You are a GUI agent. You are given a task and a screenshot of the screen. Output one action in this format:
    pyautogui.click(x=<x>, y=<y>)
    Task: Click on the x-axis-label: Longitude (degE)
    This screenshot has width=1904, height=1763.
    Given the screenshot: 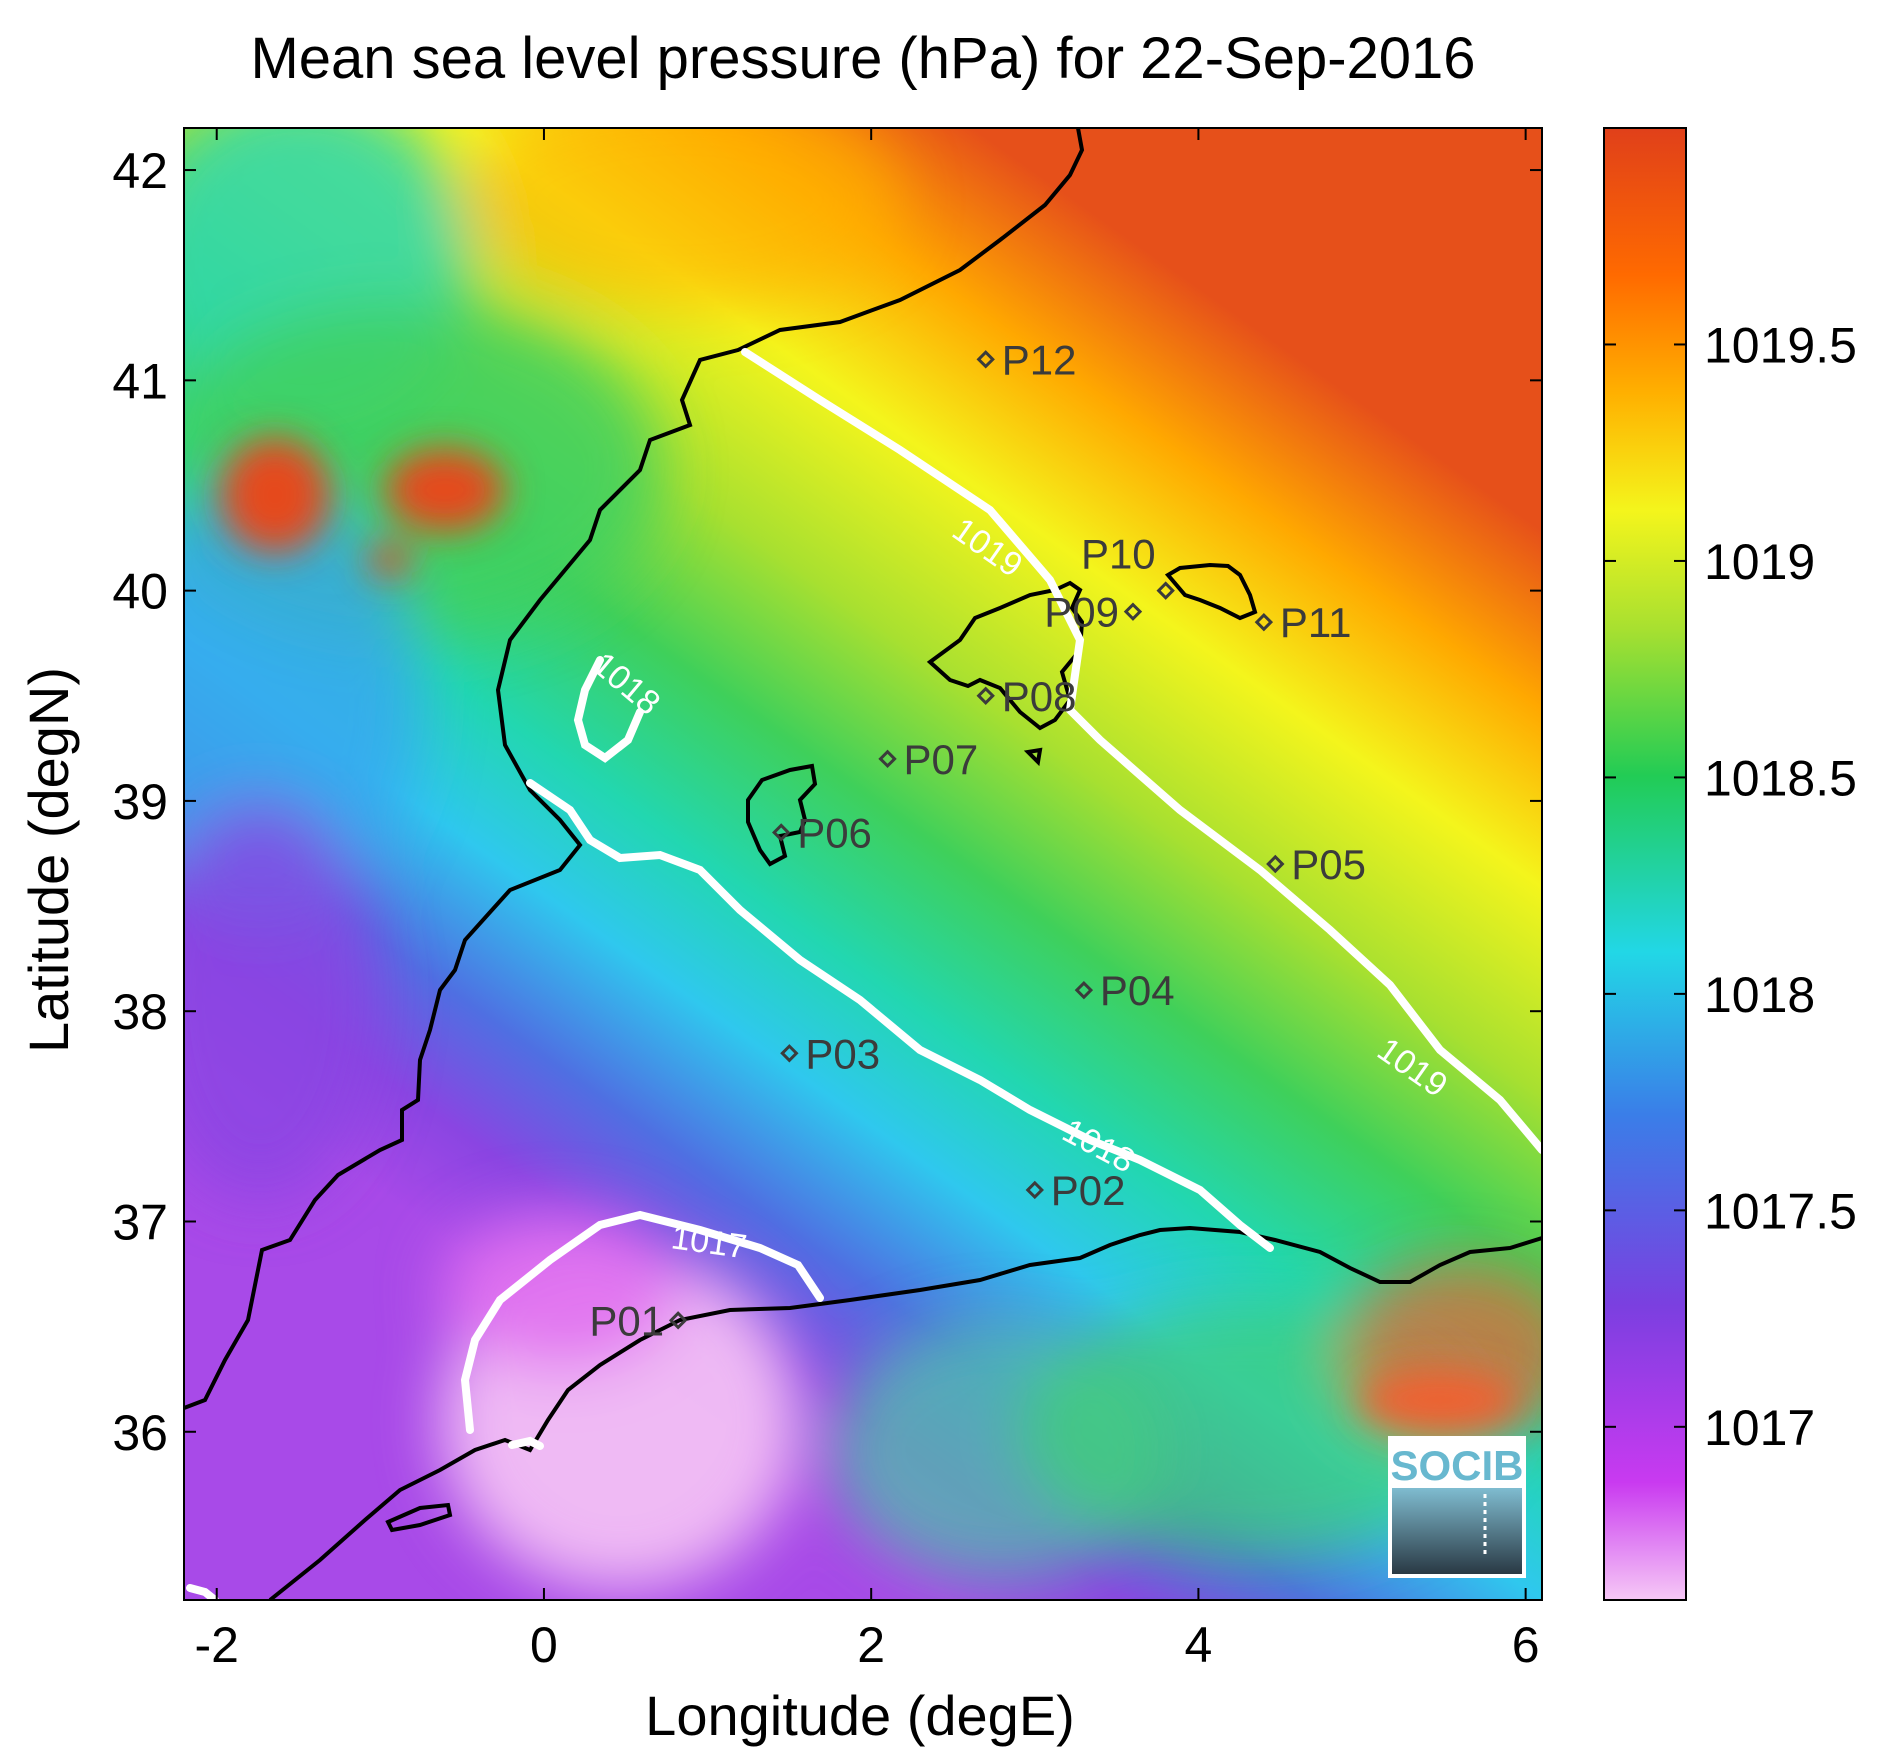 What is the action you would take?
    pyautogui.click(x=860, y=1715)
    